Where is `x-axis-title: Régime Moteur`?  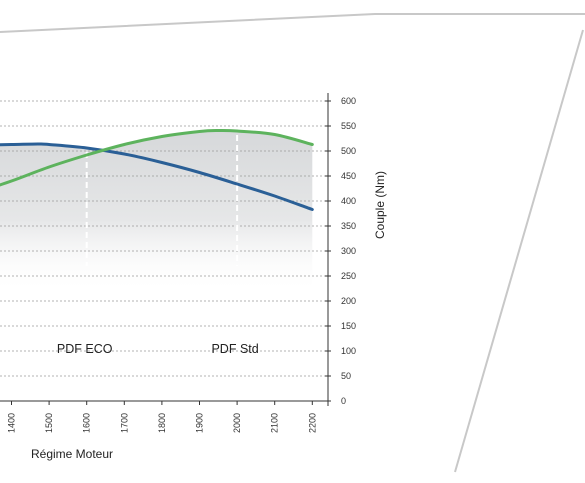
x-axis-title: Régime Moteur is located at coordinates (72, 454).